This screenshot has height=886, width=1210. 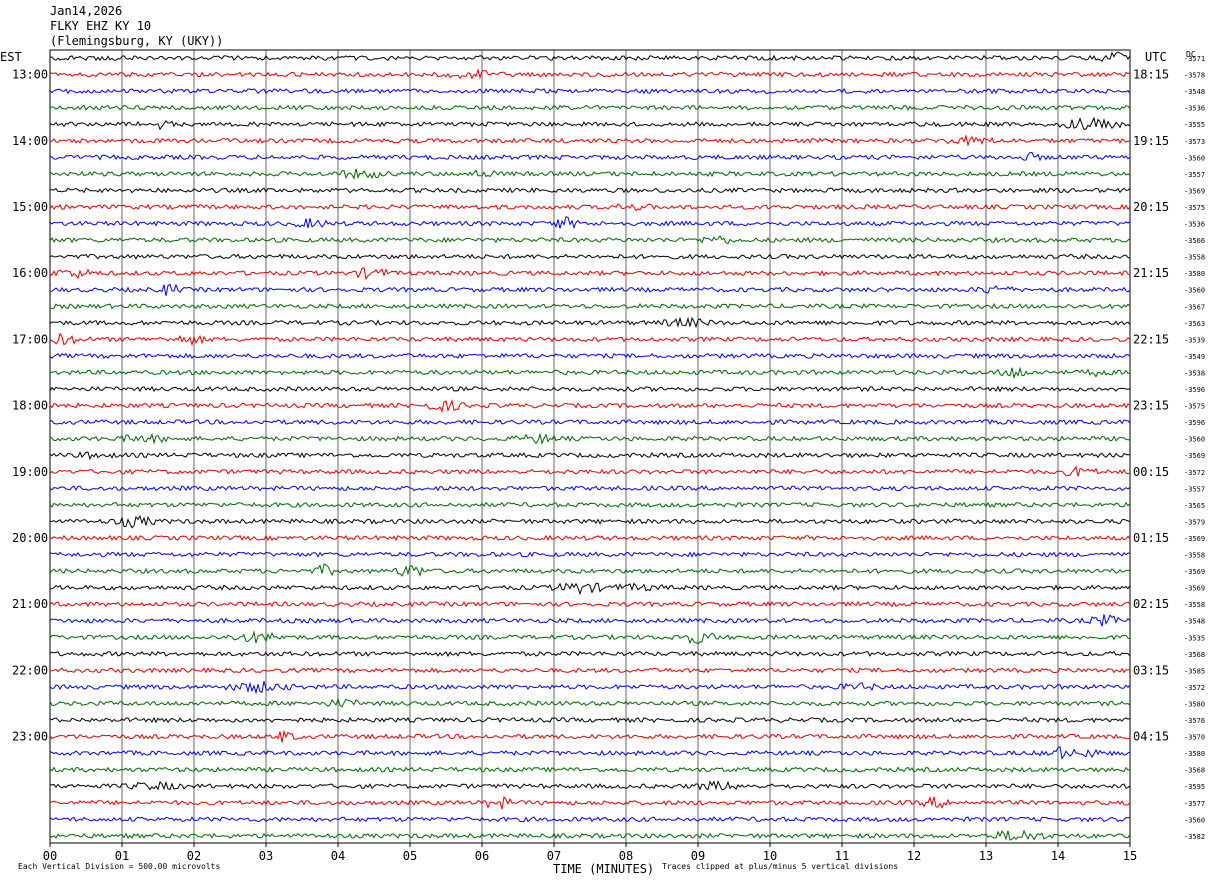 What do you see at coordinates (1194, 258) in the screenshot?
I see `dc-offset-label: -3558` at bounding box center [1194, 258].